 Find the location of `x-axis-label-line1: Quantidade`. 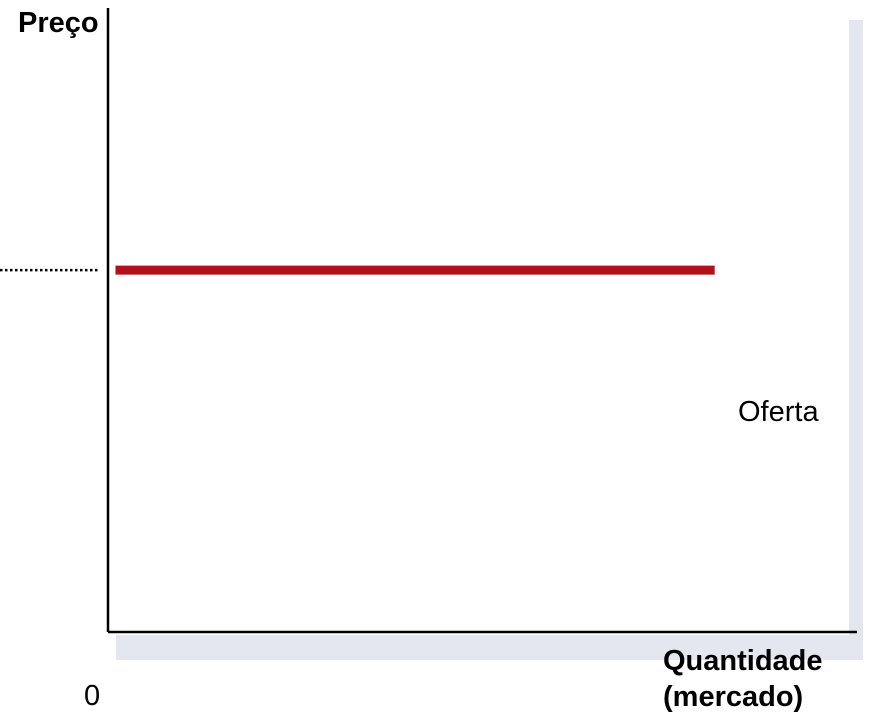

x-axis-label-line1: Quantidade is located at coordinates (743, 661).